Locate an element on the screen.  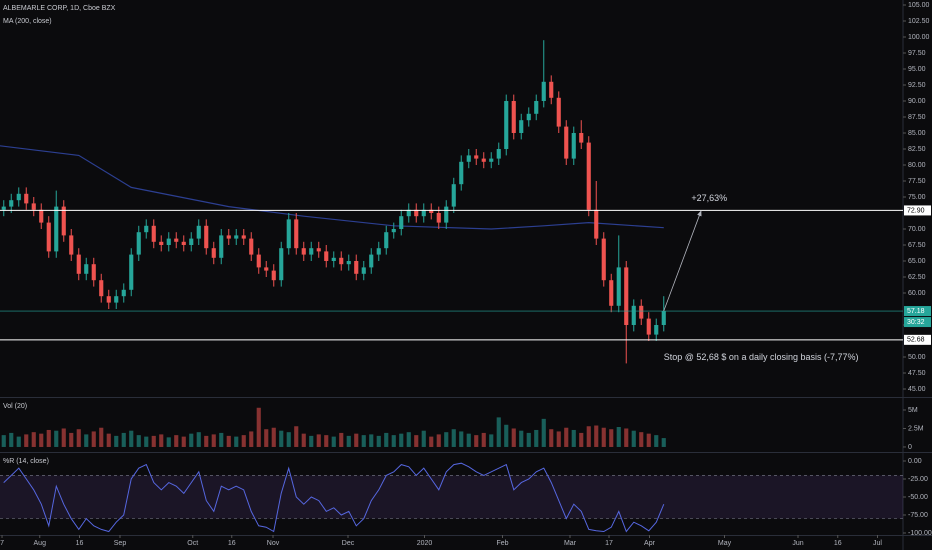
y-tick-label: 102.50 is located at coordinates (919, 21).